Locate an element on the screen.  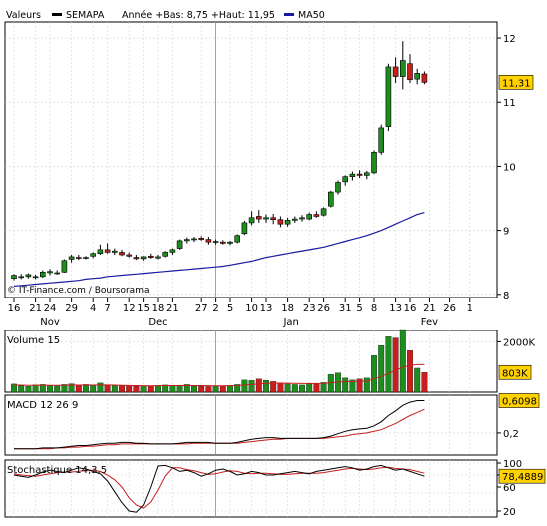
x-tick-label: 5 is located at coordinates (359, 308).